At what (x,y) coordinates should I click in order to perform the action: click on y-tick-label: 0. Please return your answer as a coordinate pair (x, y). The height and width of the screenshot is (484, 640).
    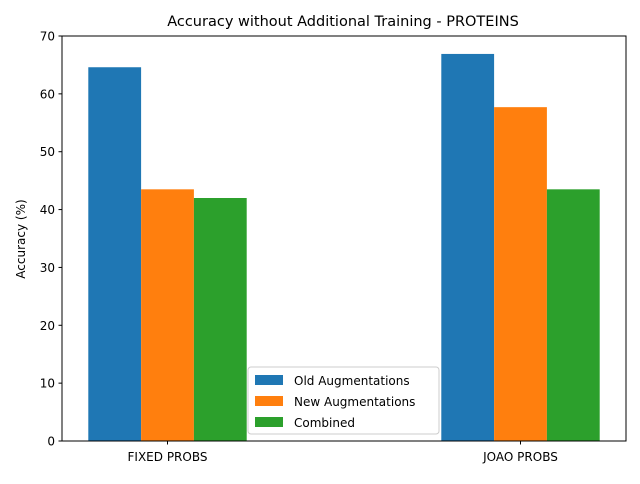
    Looking at the image, I should click on (51, 442).